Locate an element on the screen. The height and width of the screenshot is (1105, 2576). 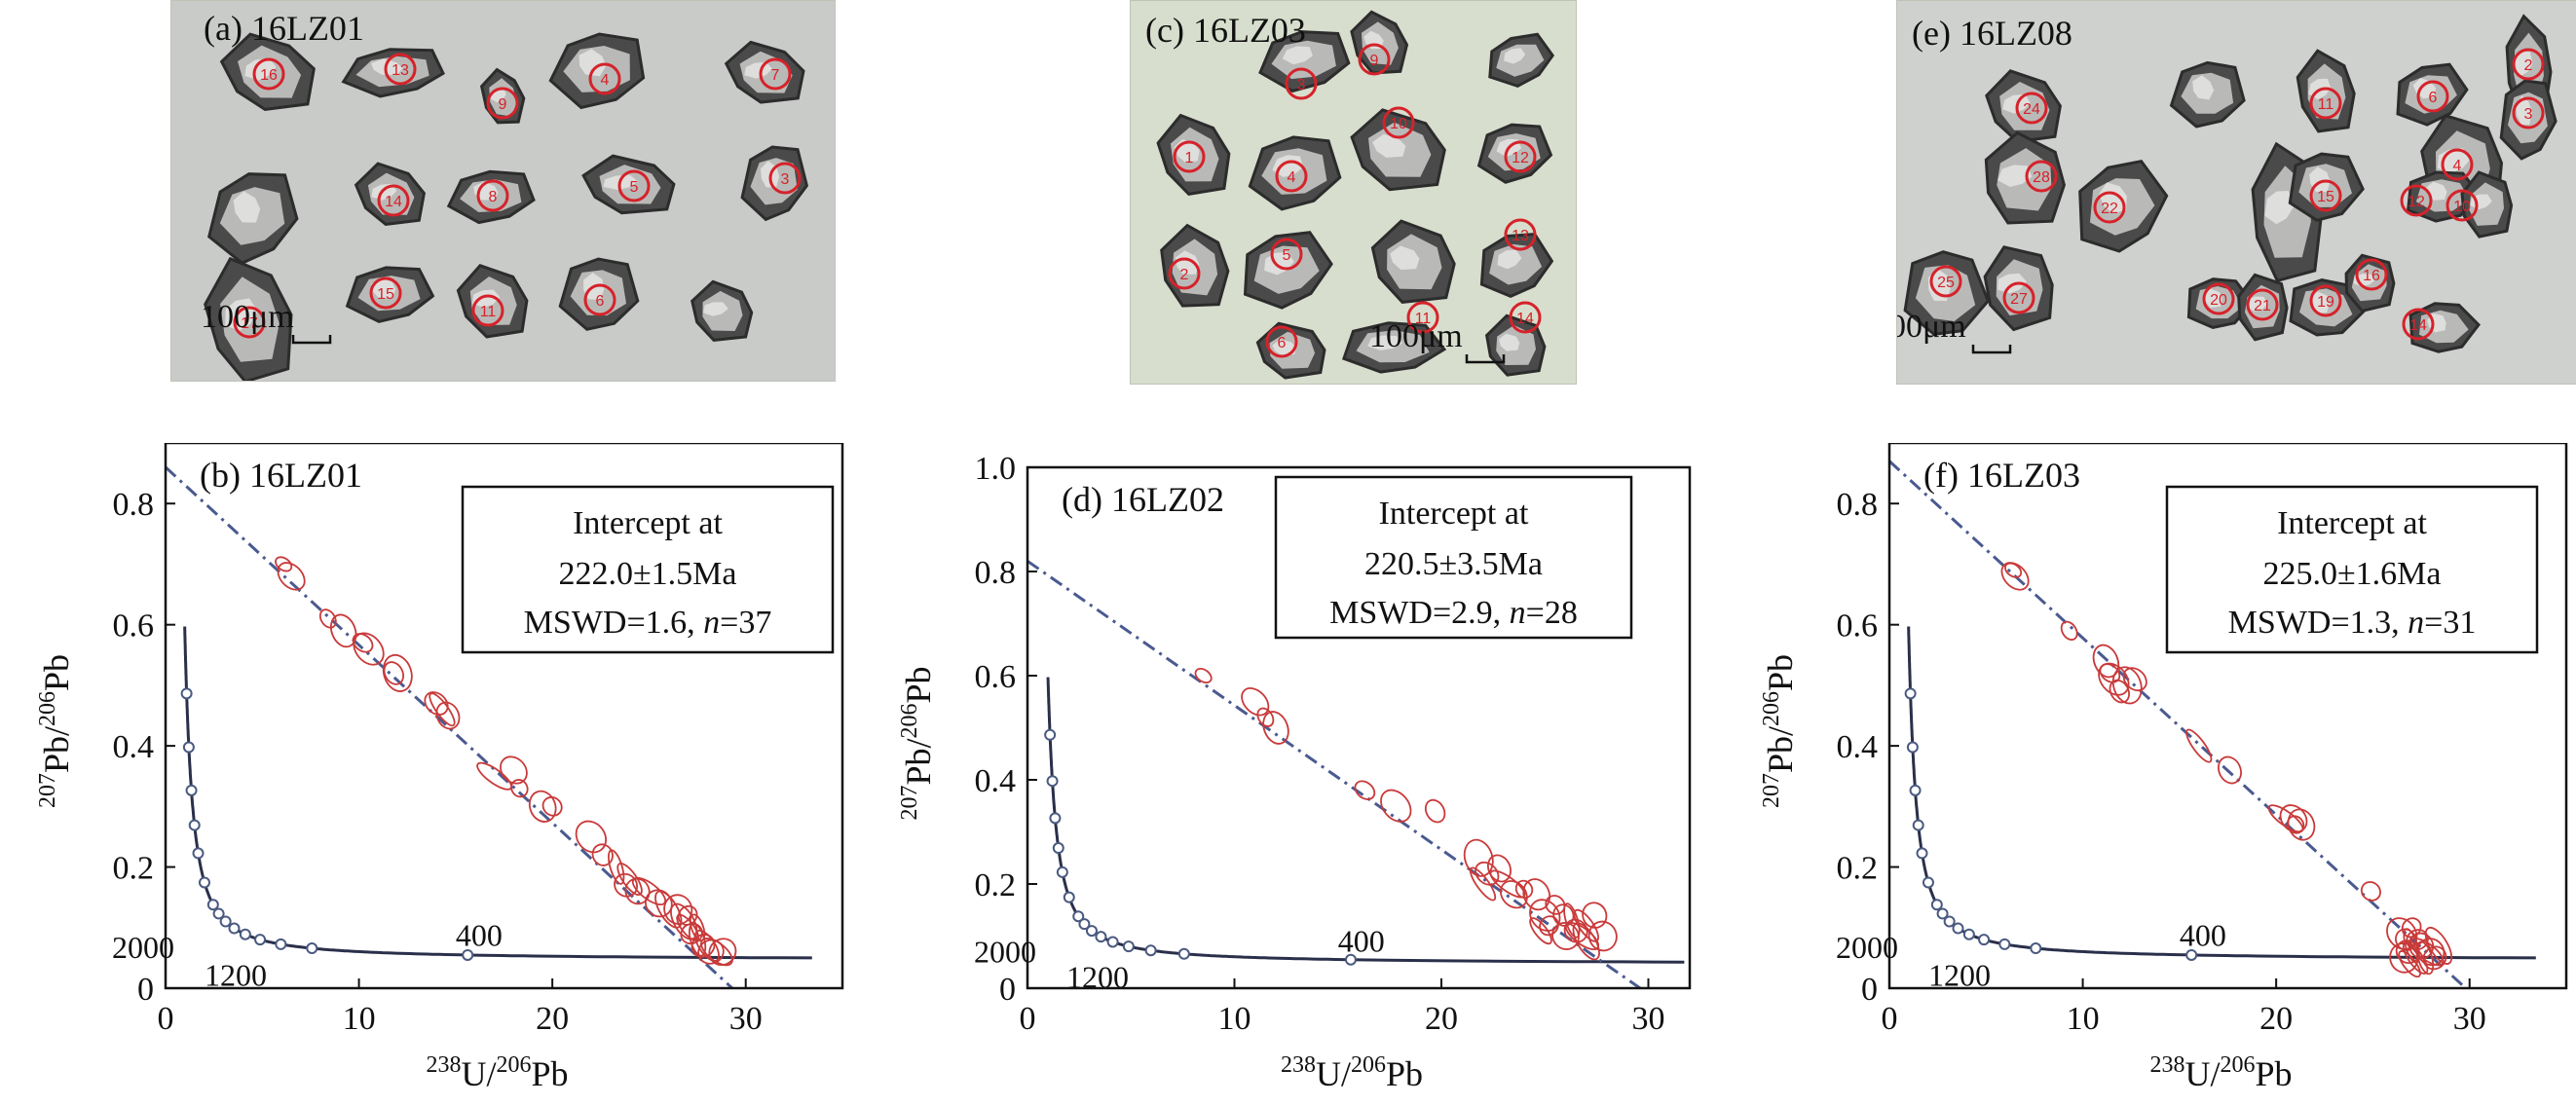
spot-number: 22 is located at coordinates (2109, 209).